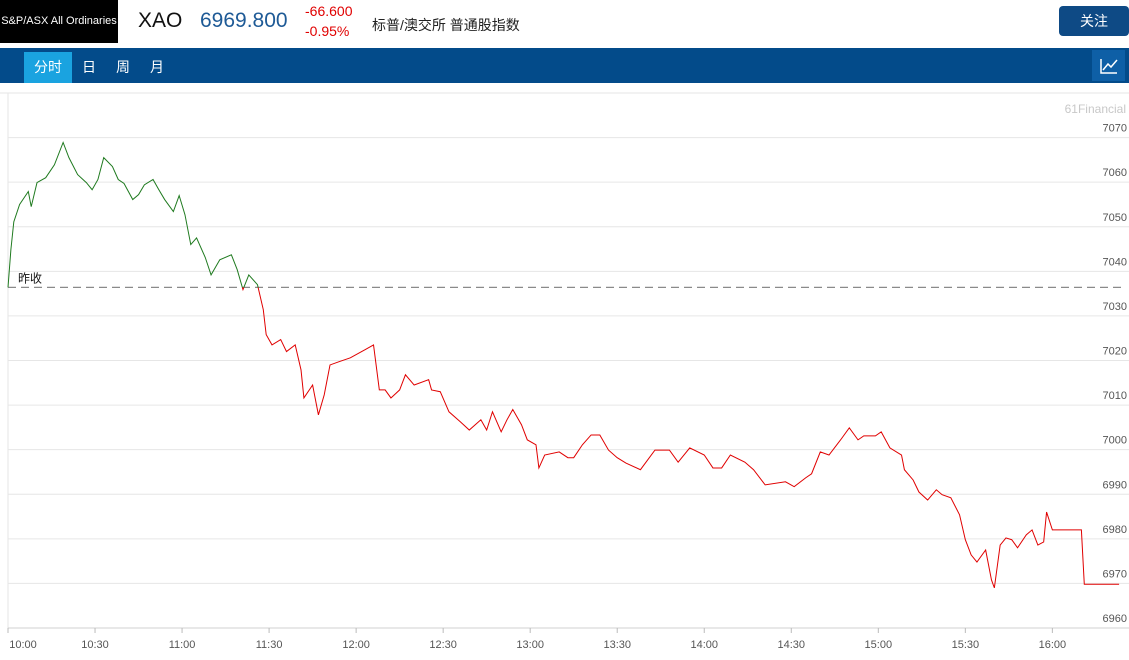 The height and width of the screenshot is (660, 1129). Describe the element at coordinates (1115, 129) in the screenshot. I see `y-tick-label: 7070` at that location.